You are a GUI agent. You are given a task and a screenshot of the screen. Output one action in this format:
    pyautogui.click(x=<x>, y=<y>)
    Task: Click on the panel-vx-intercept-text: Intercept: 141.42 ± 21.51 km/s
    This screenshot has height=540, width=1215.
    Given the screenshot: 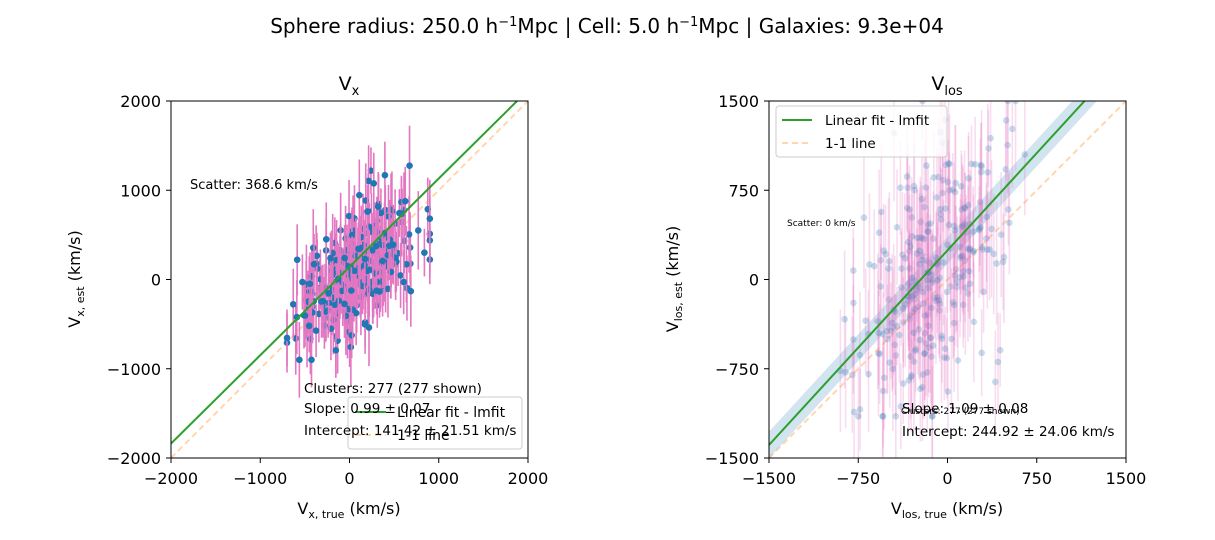 What is the action you would take?
    pyautogui.click(x=410, y=431)
    